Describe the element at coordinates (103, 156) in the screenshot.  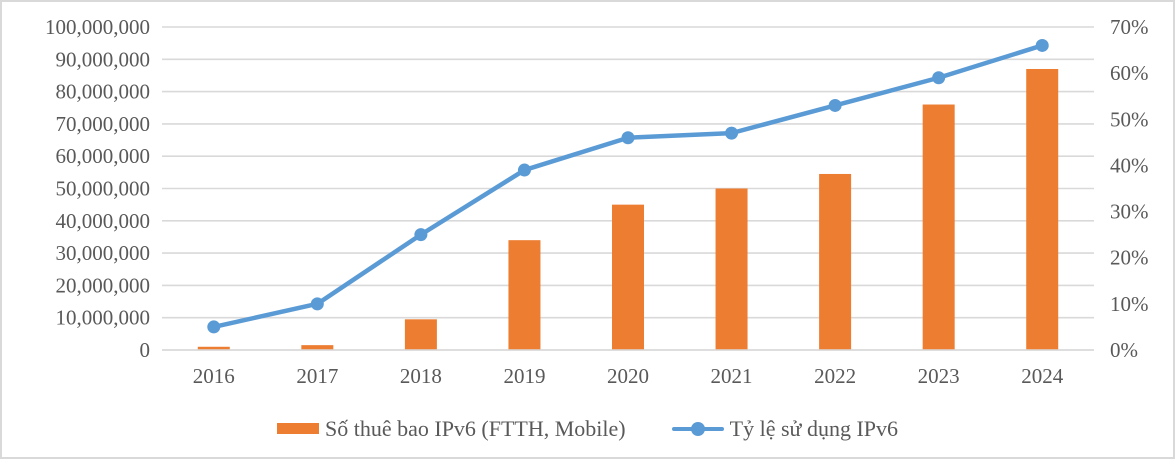
I see `left-axis-tick-label: 60,000,000` at that location.